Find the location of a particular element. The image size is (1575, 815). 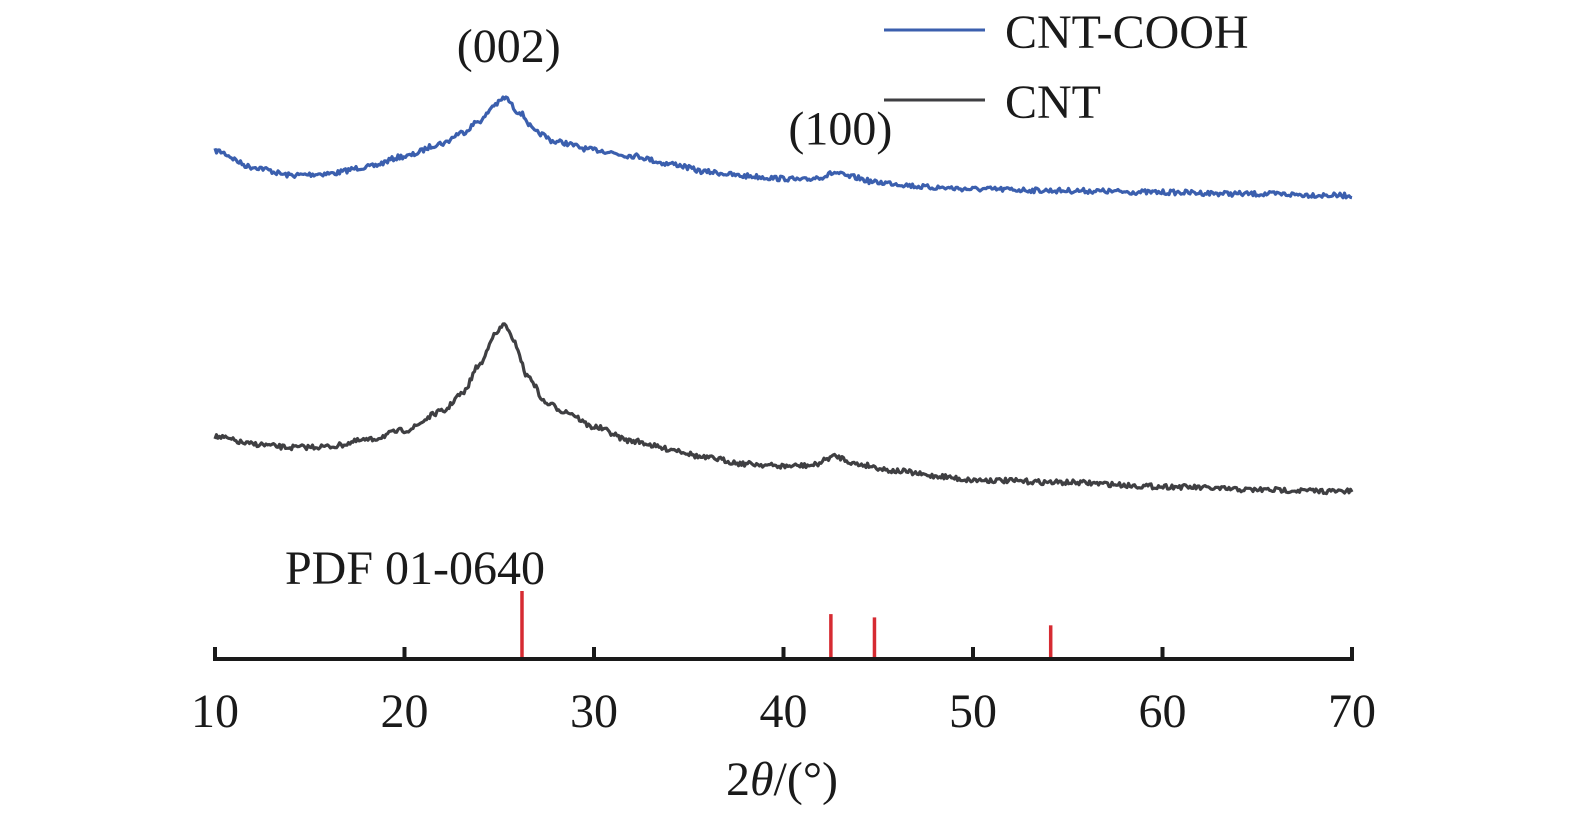

peak-annotation: (100) is located at coordinates (840, 128).